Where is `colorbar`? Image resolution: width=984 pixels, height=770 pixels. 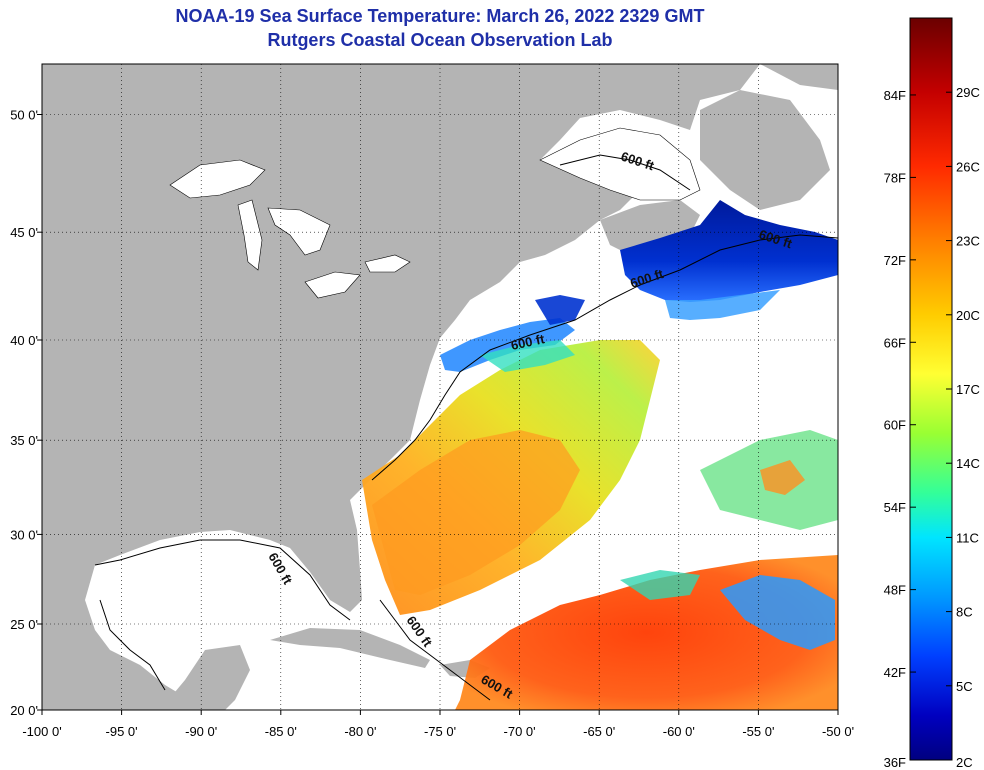 colorbar is located at coordinates (931, 389).